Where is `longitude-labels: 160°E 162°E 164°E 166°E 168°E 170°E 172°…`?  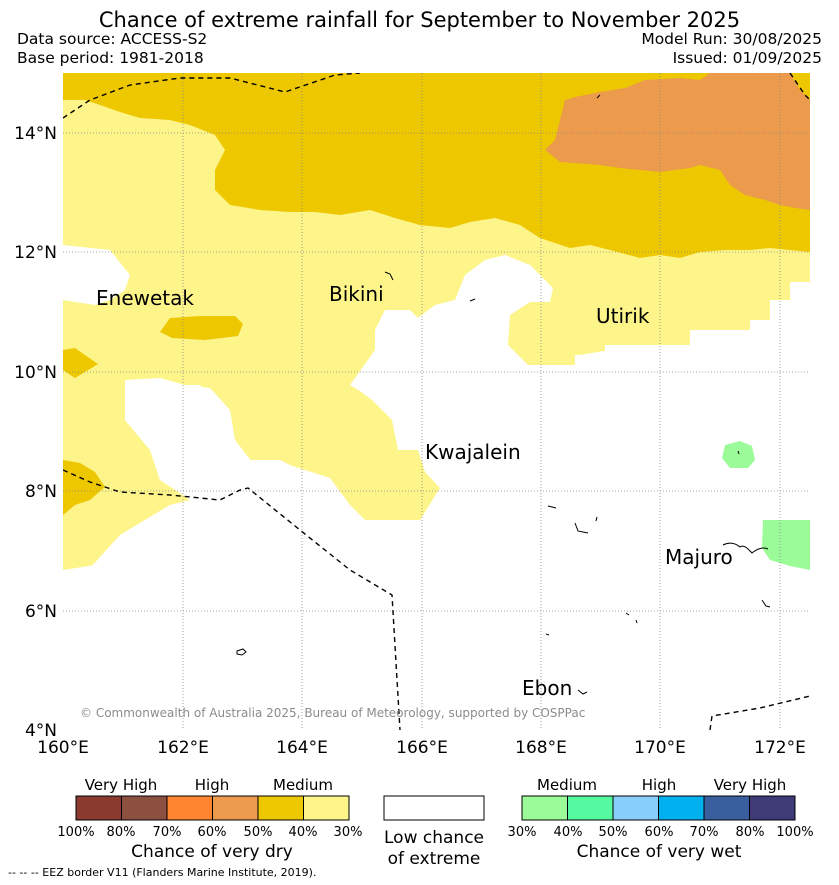
longitude-labels: 160°E 162°E 164°E 166°E 168°E 170°E 172°… is located at coordinates (421, 748).